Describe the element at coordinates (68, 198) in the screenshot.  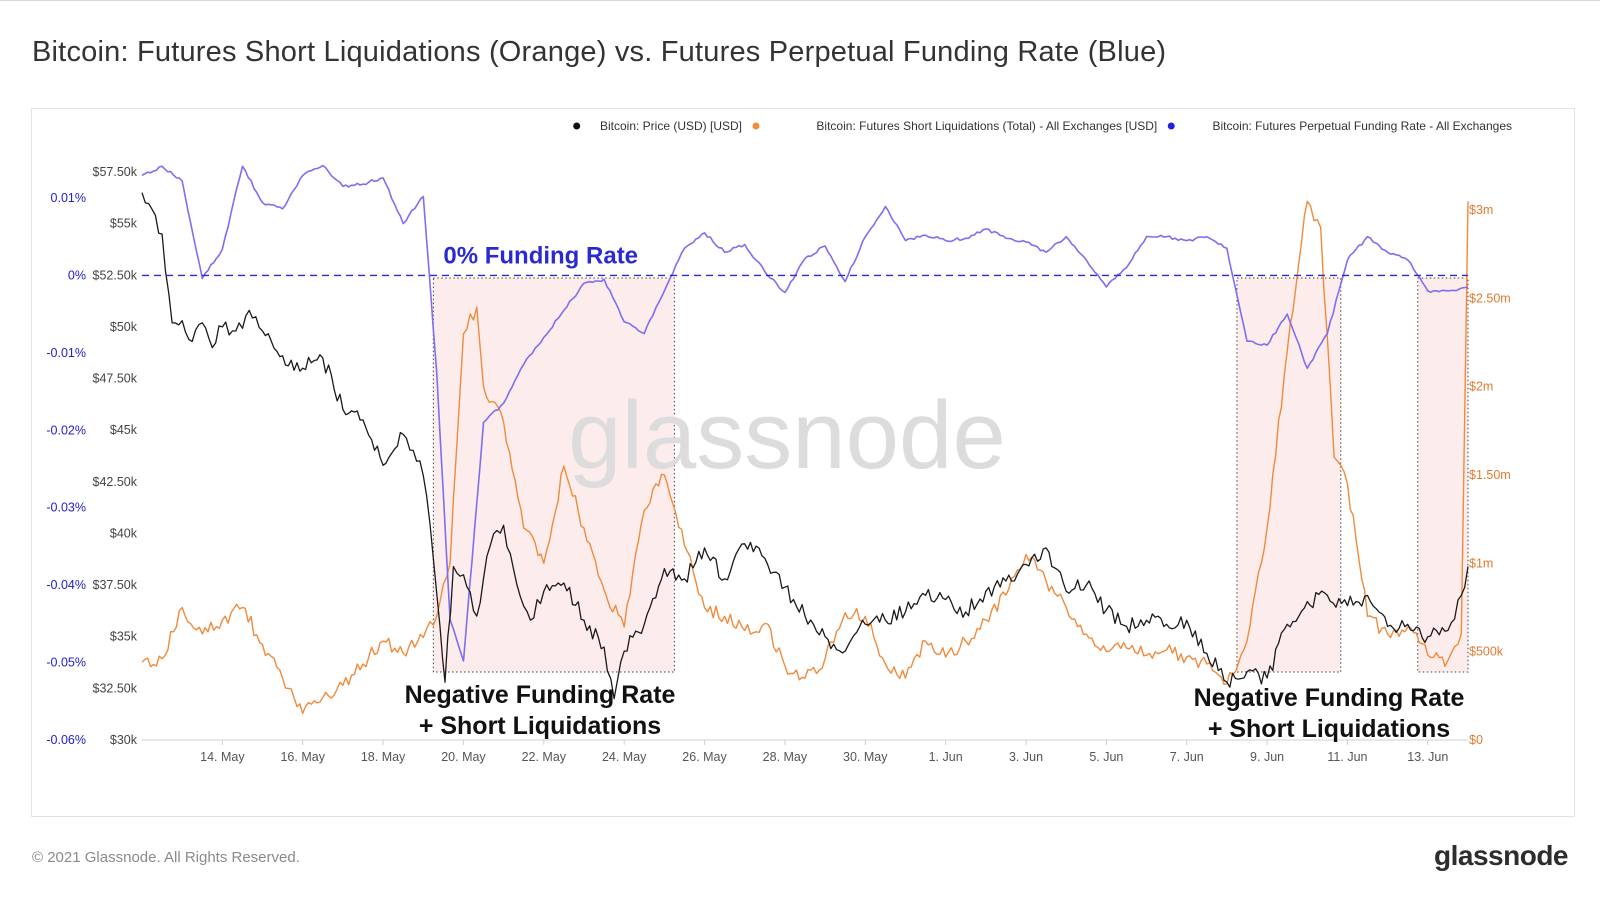
I see `funding-tick-label-1: 0.01%` at that location.